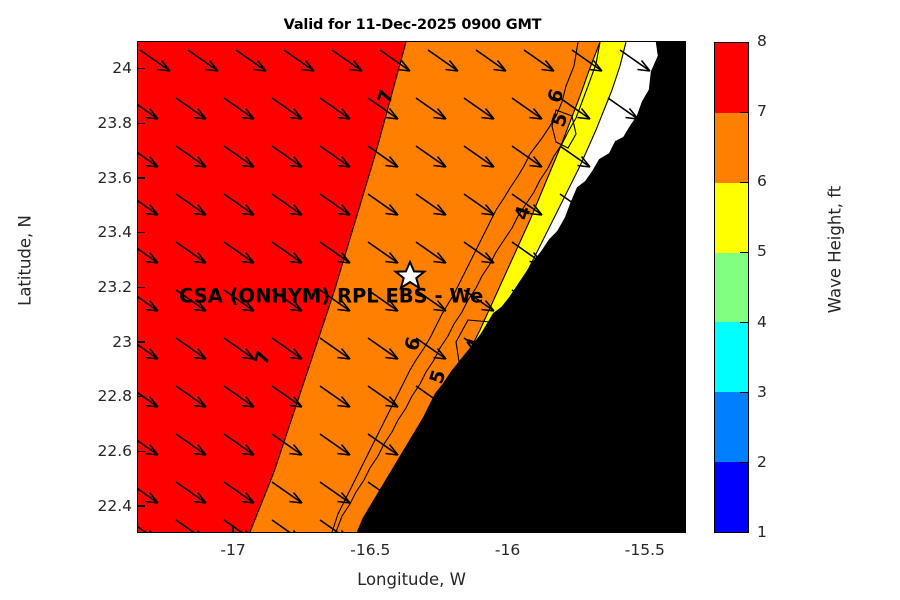 This screenshot has width=900, height=600. What do you see at coordinates (412, 25) in the screenshot?
I see `page-title: Valid for 11-Dec-2025 0900 GMT` at bounding box center [412, 25].